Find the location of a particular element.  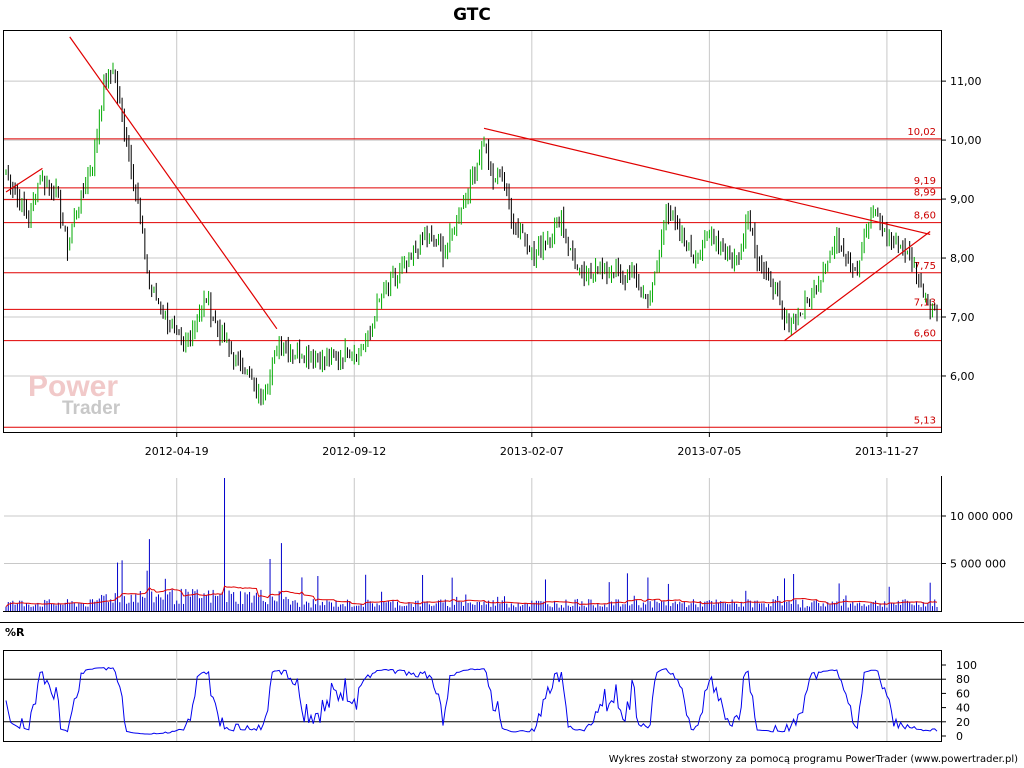

price-y-tick-label: 7,00 is located at coordinates (962, 317).